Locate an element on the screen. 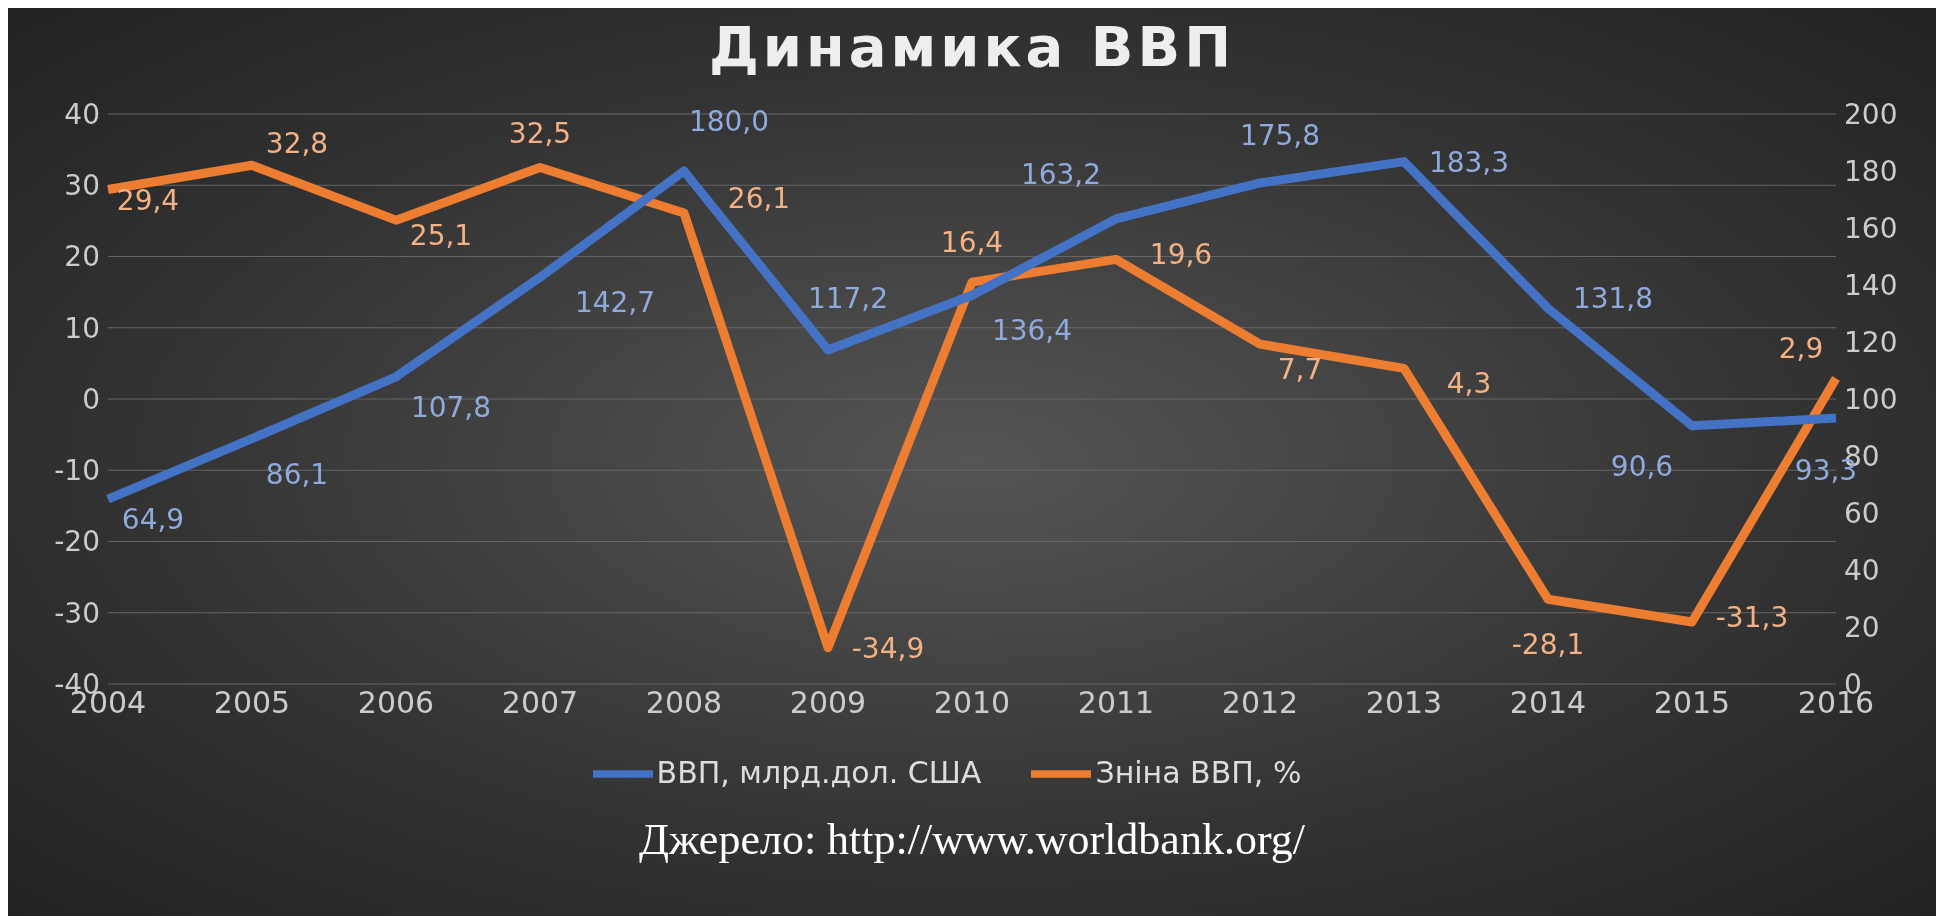 Image resolution: width=1944 pixels, height=924 pixels. data-label: -28,1 is located at coordinates (1548, 645).